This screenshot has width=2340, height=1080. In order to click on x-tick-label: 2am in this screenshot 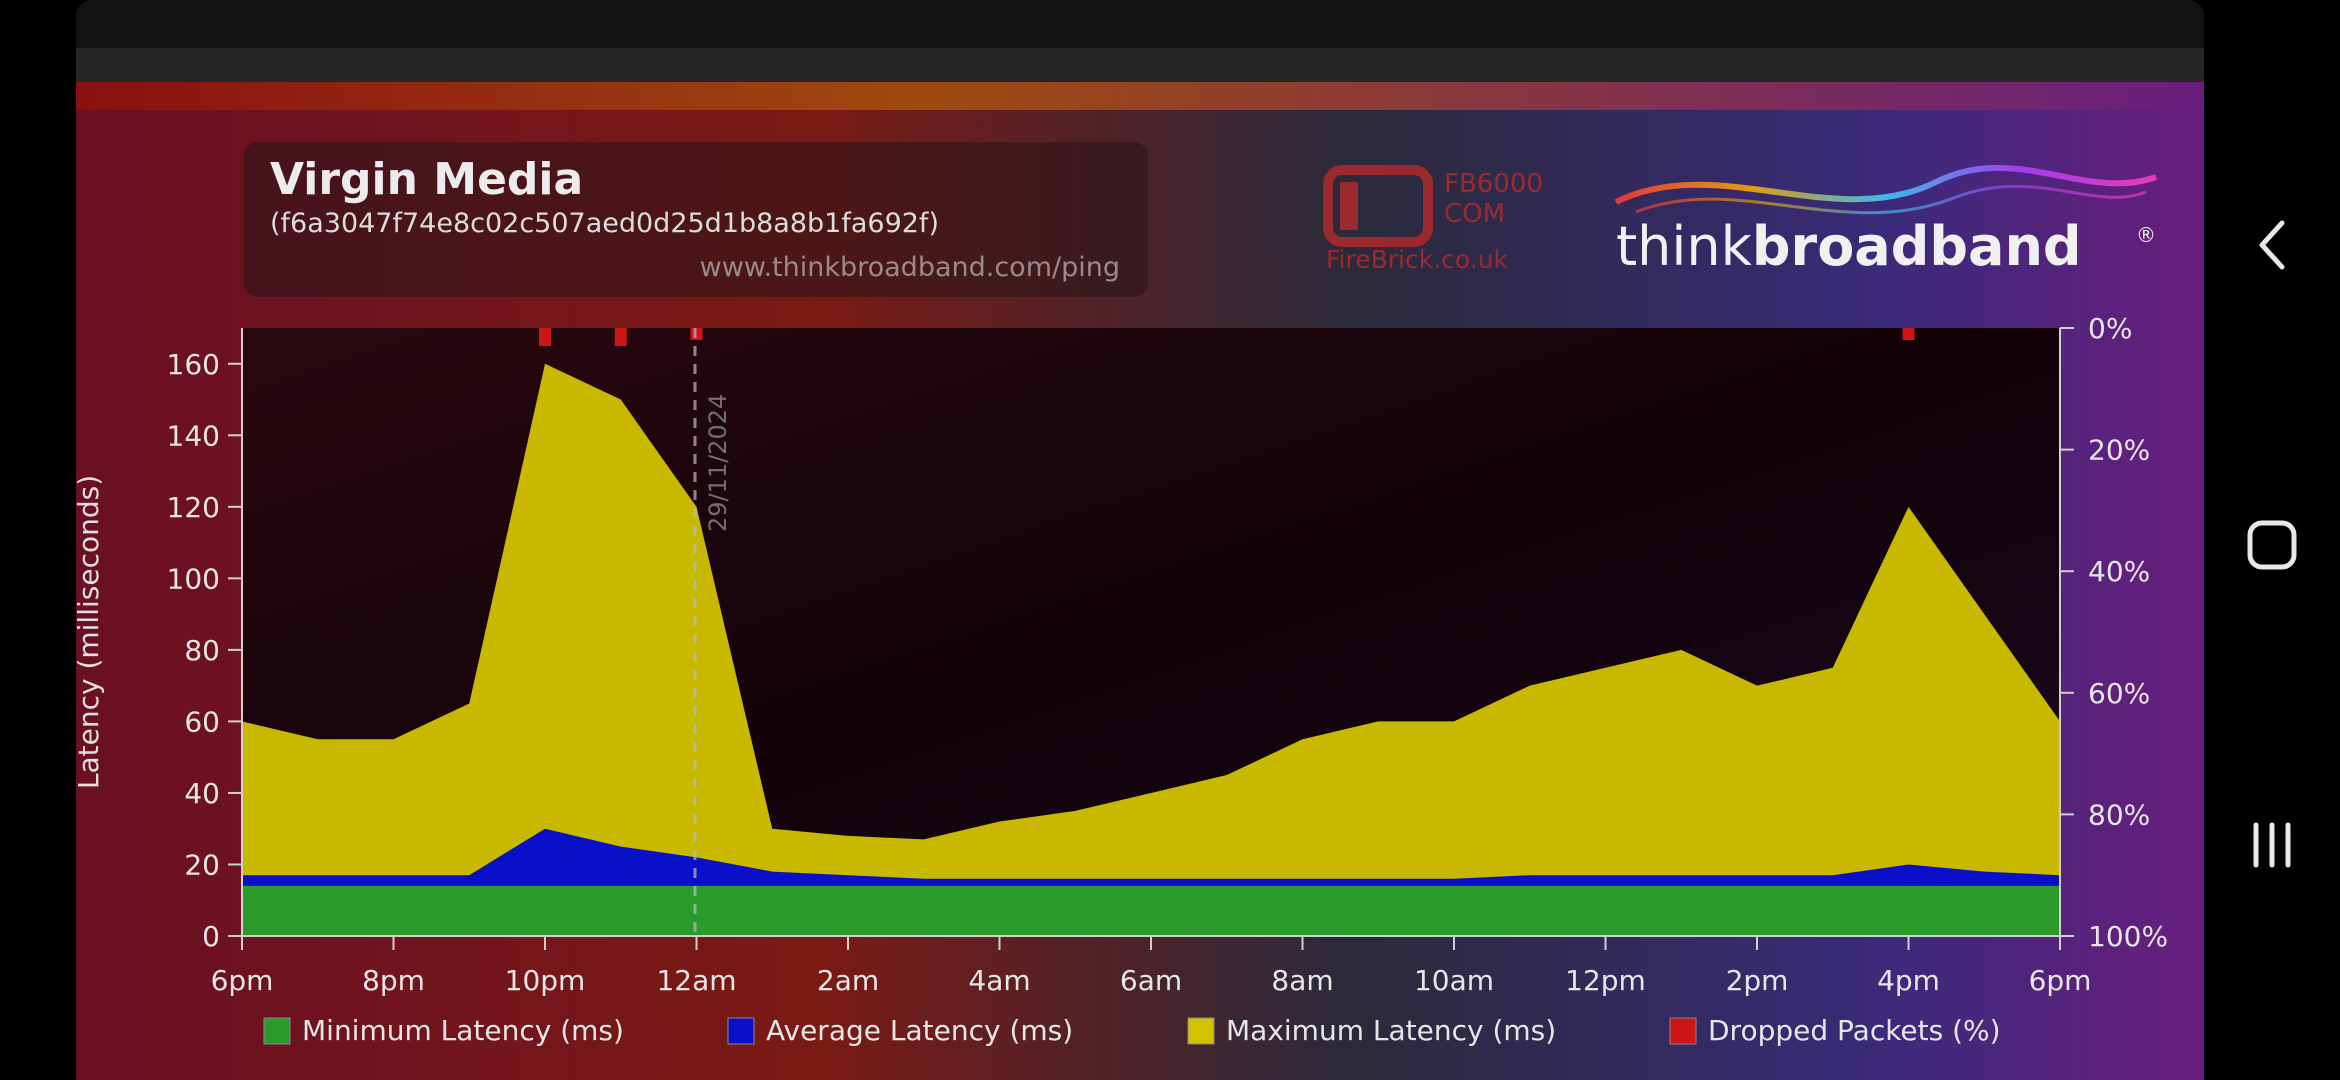, I will do `click(848, 980)`.